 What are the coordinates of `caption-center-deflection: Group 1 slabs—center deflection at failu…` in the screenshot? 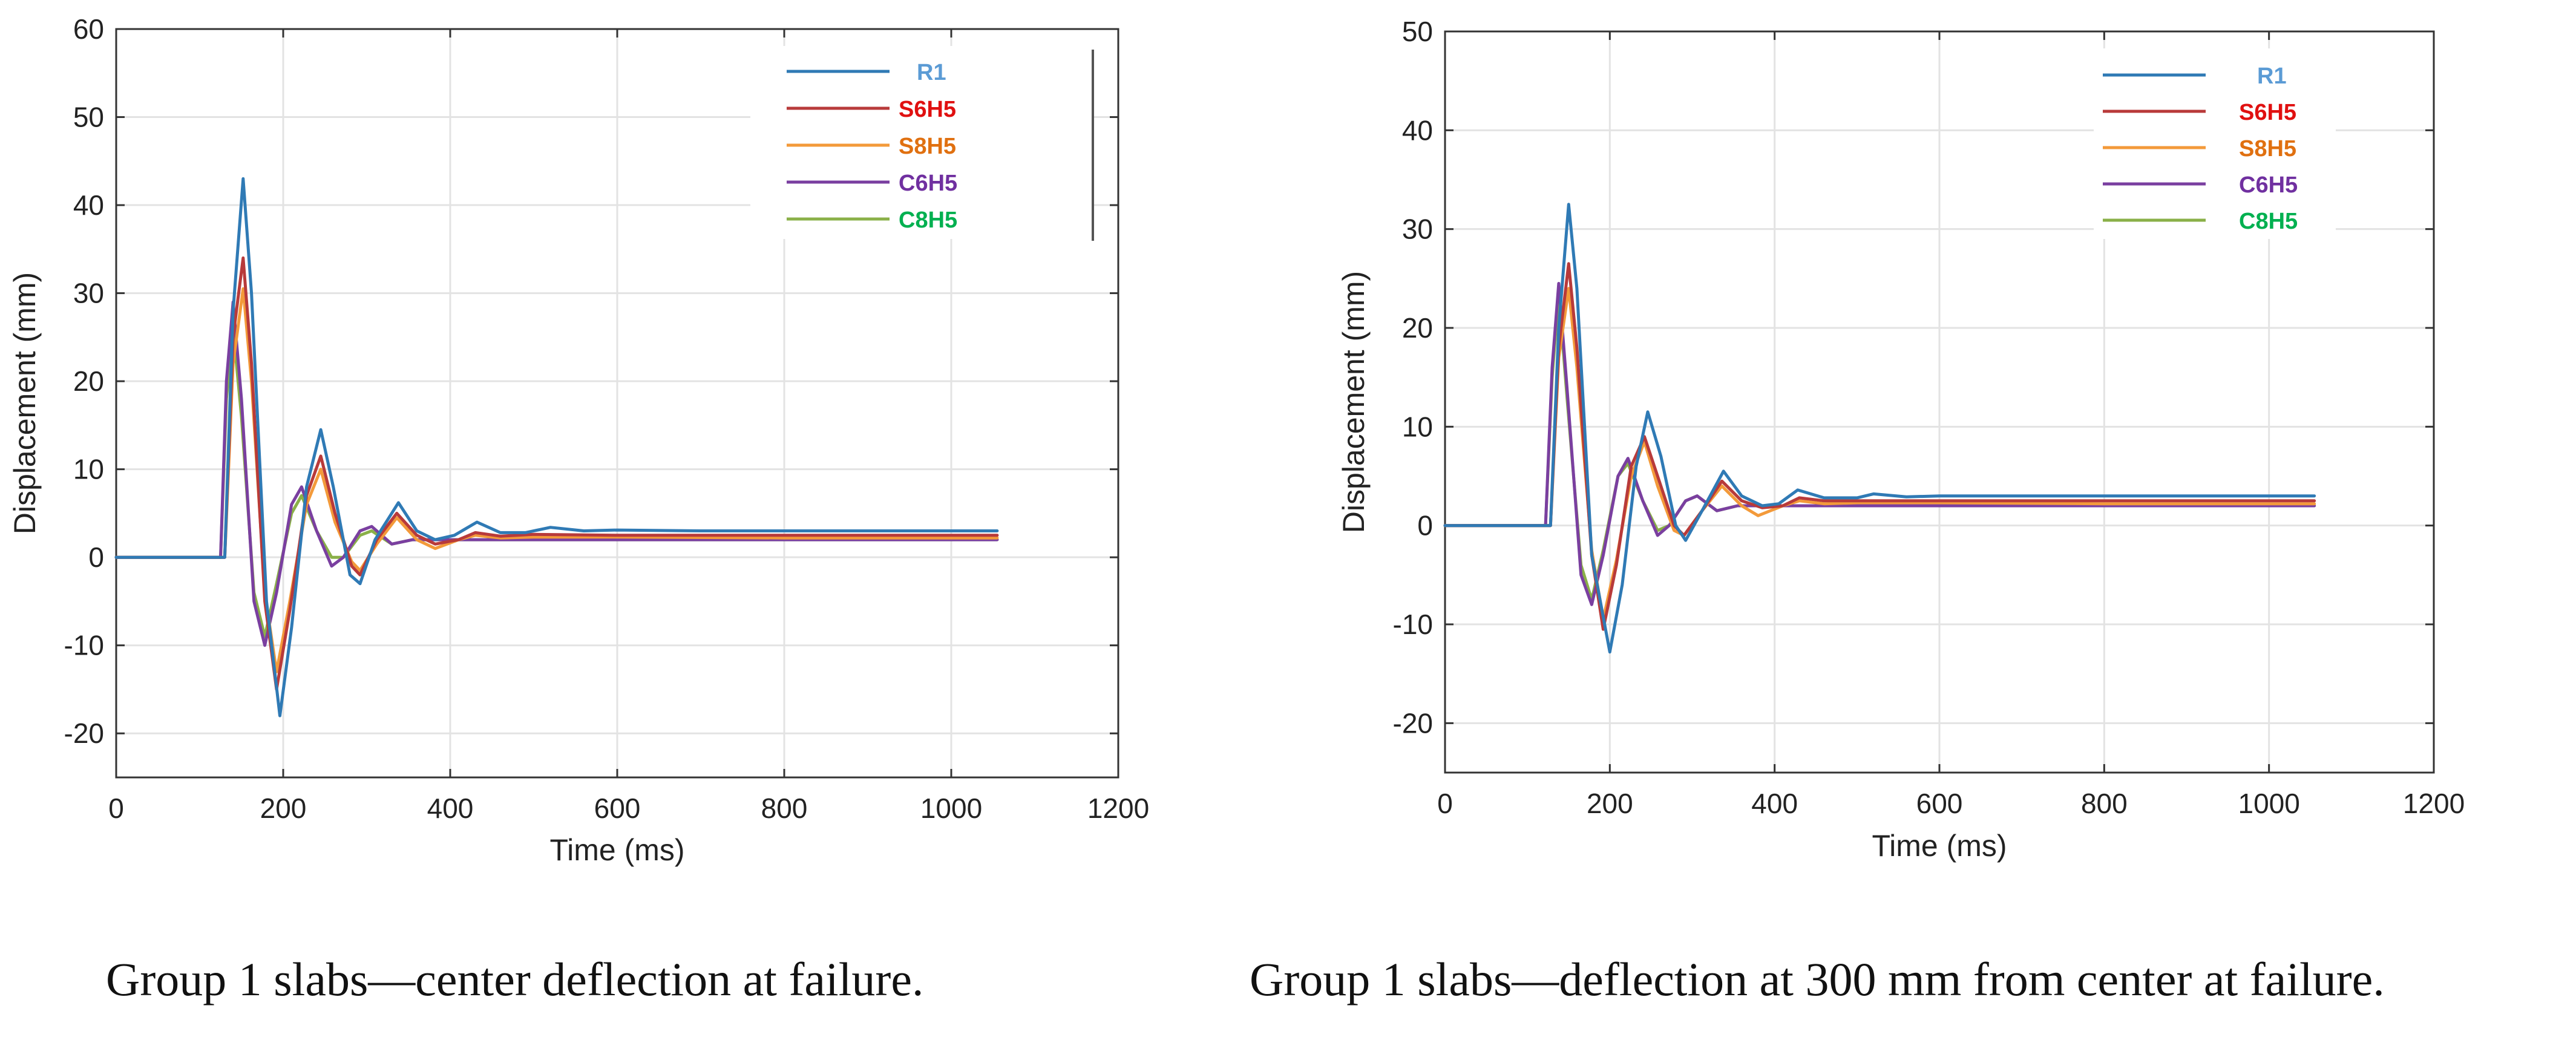 It's located at (515, 979).